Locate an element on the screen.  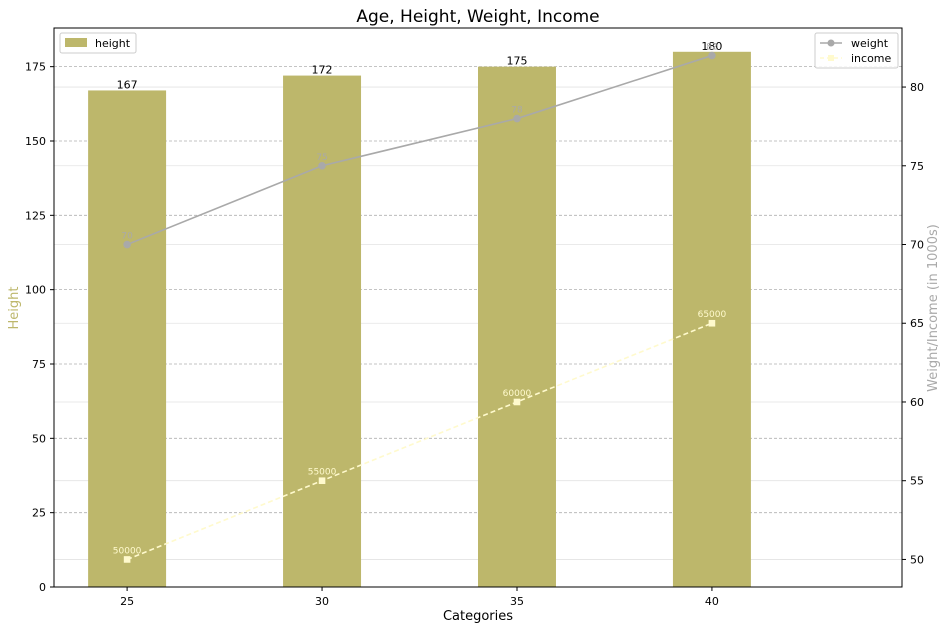
x-axis-title: Categories is located at coordinates (478, 616).